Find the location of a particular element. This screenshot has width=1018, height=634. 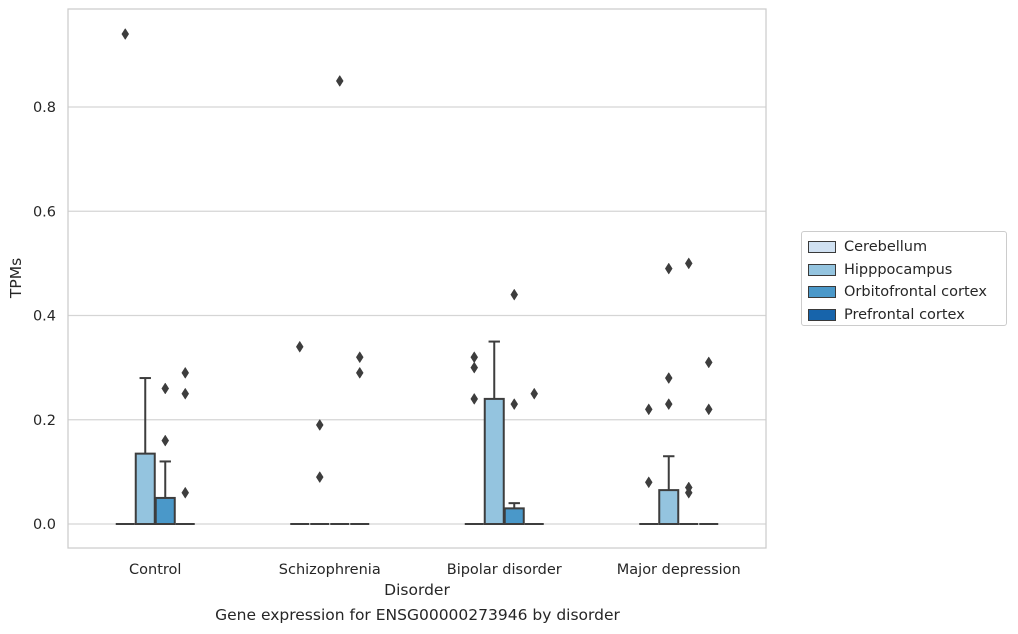

box-orbitofrontal-cortex-control is located at coordinates (165, 453).